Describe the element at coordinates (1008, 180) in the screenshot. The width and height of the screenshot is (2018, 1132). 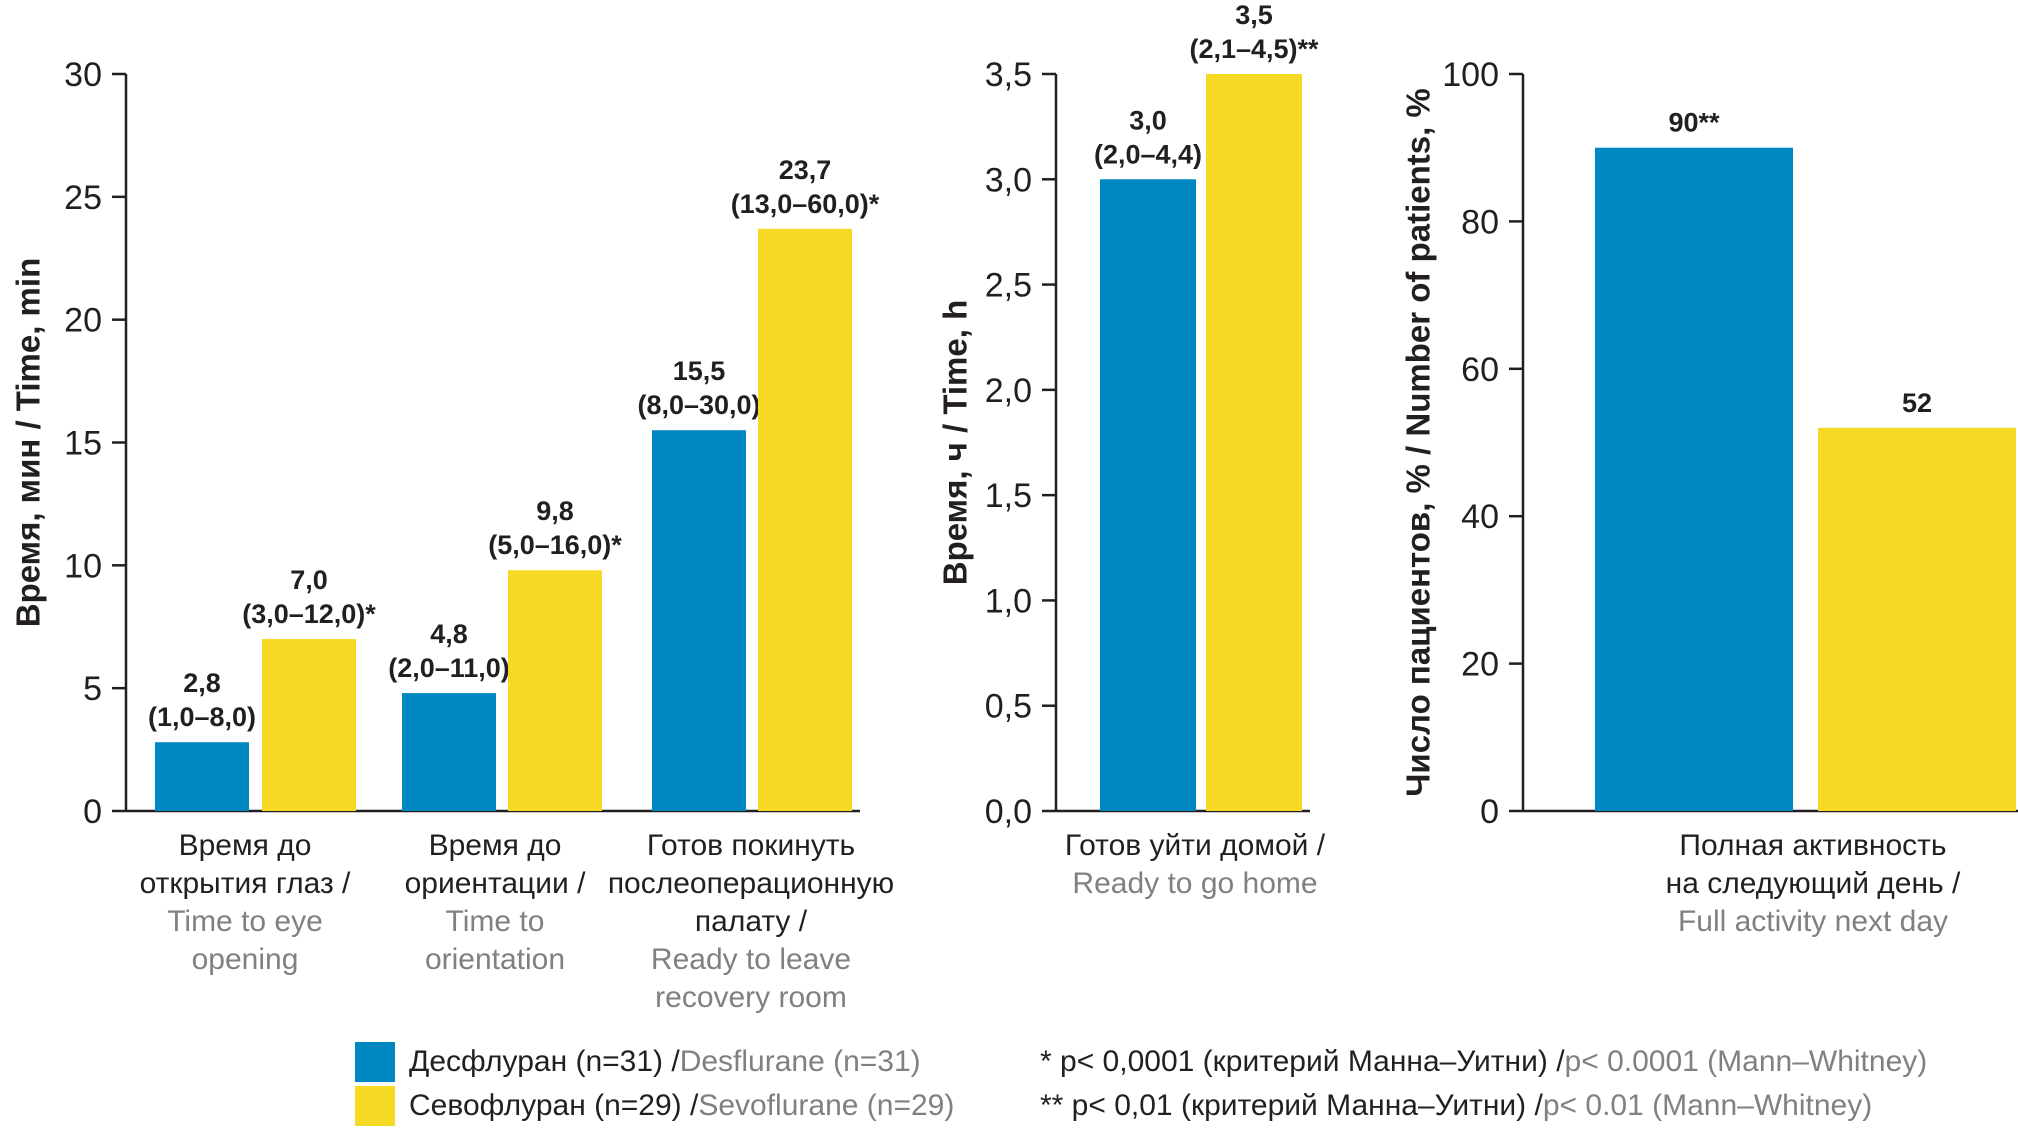
I see `y-tick-label: 3,0` at that location.